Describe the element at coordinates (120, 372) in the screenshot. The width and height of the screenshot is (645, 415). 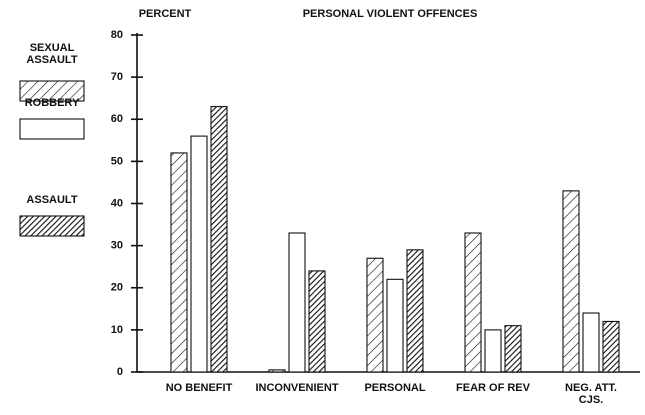
I see `y-tick-label: 0` at that location.